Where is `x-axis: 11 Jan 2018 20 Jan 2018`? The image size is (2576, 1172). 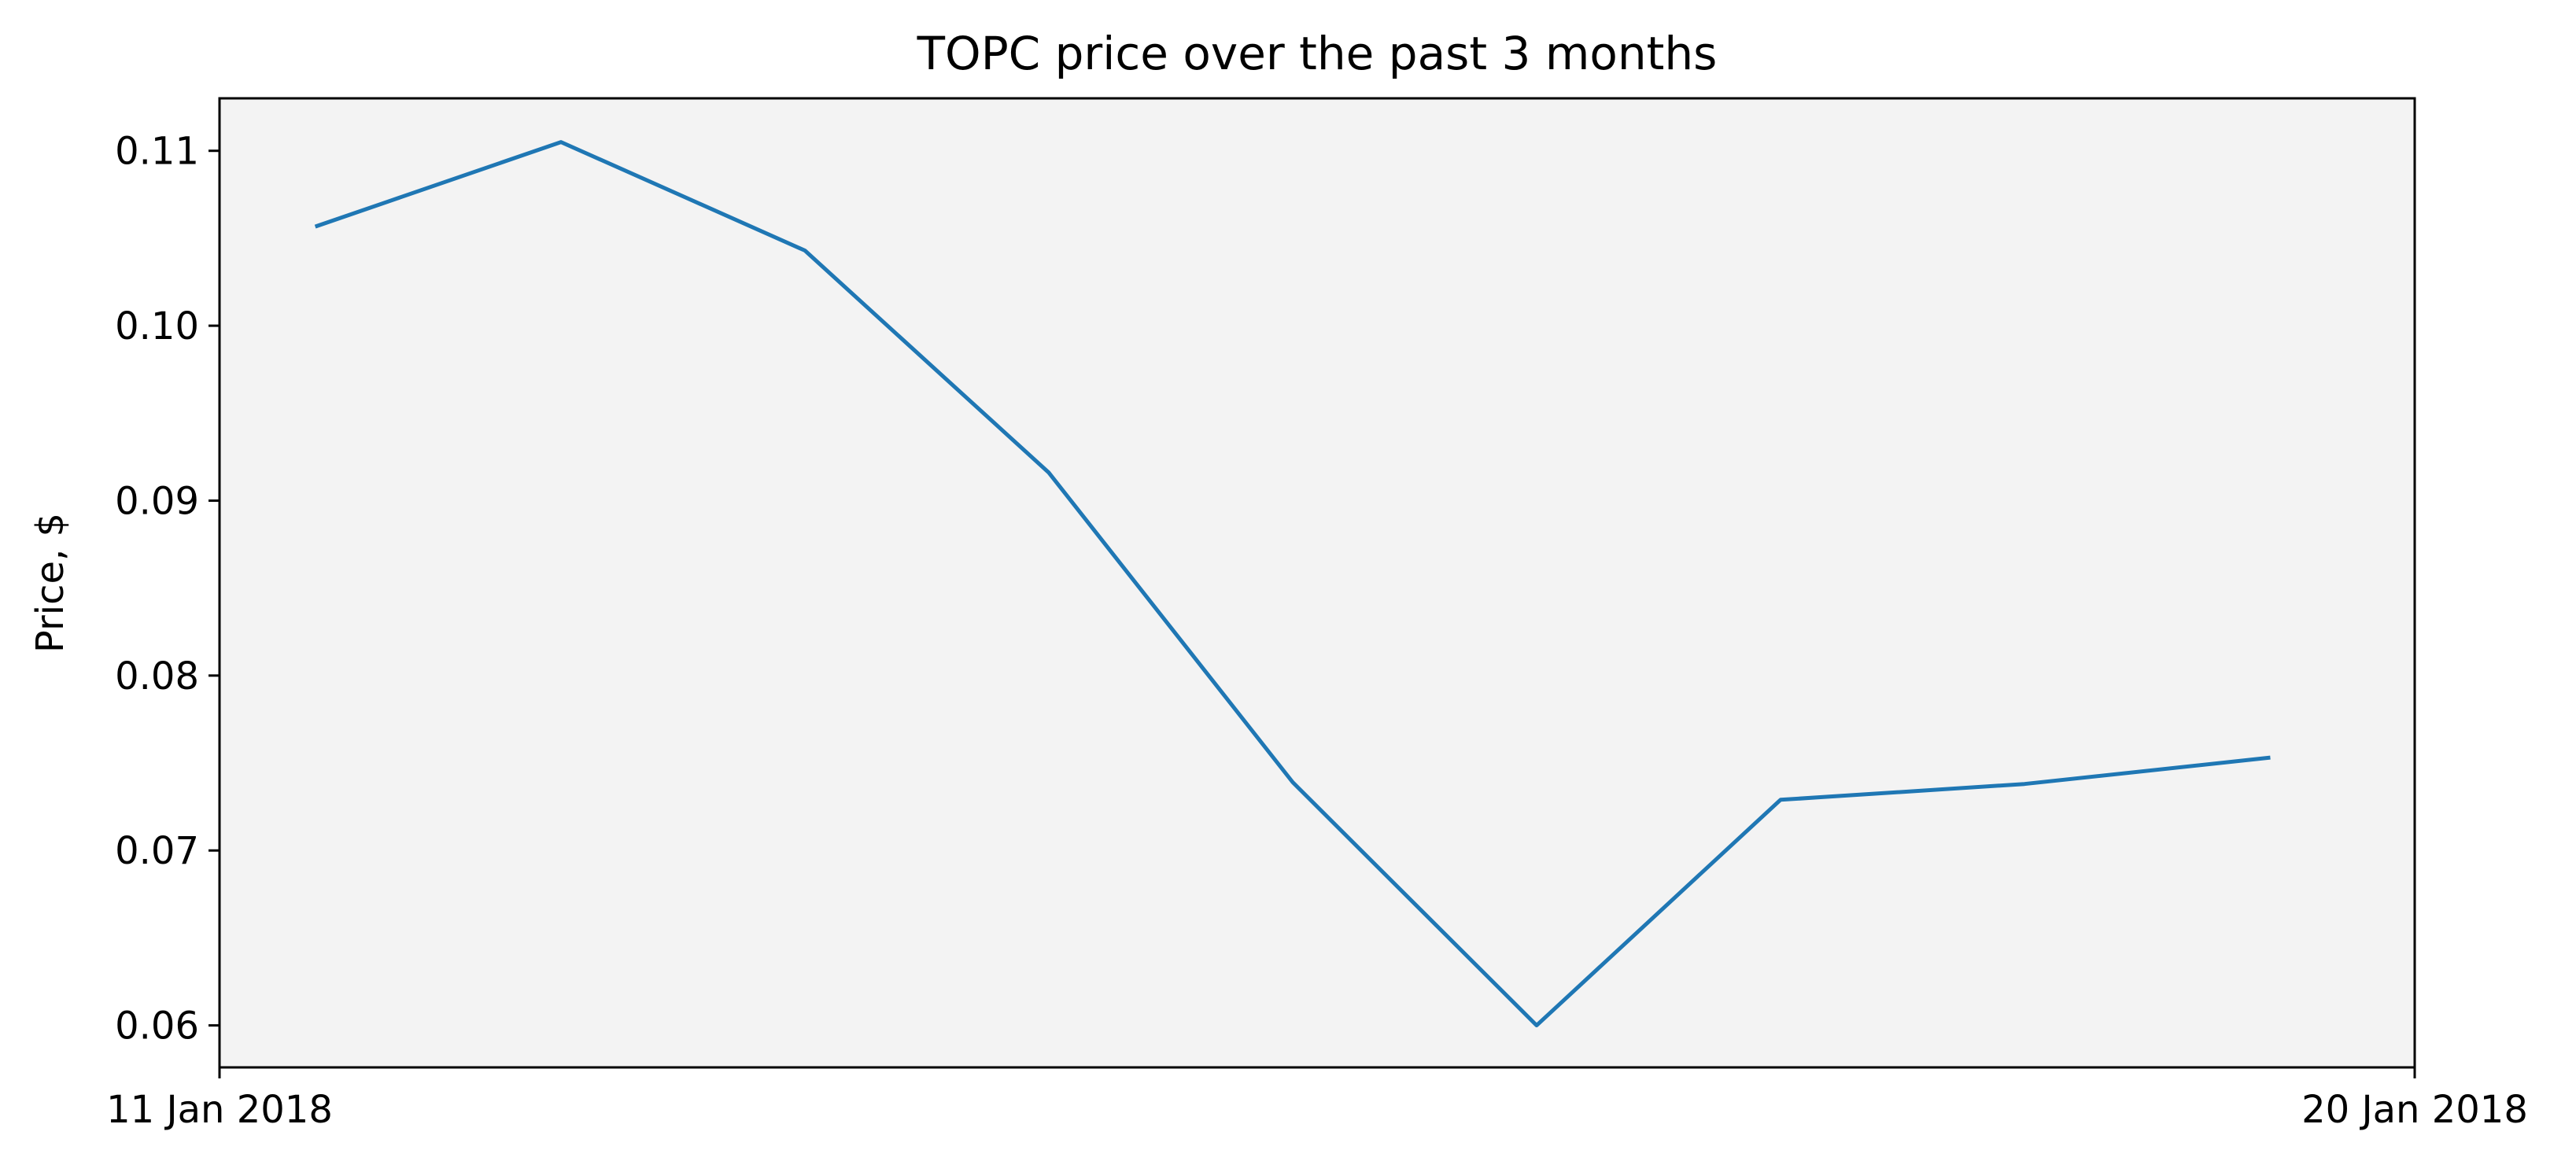 x-axis: 11 Jan 2018 20 Jan 2018 is located at coordinates (1317, 1099).